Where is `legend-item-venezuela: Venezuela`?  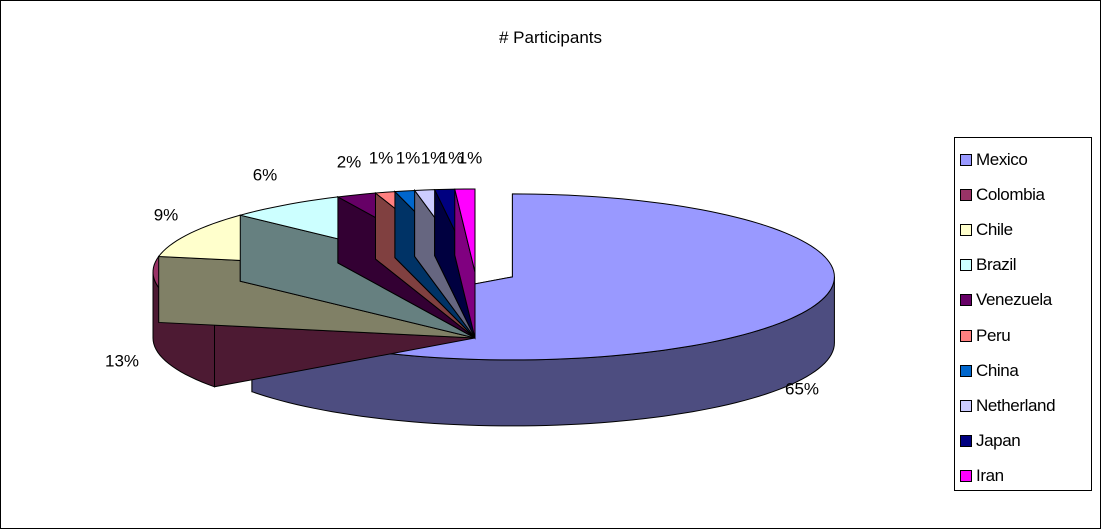
legend-item-venezuela: Venezuela is located at coordinates (1023, 300).